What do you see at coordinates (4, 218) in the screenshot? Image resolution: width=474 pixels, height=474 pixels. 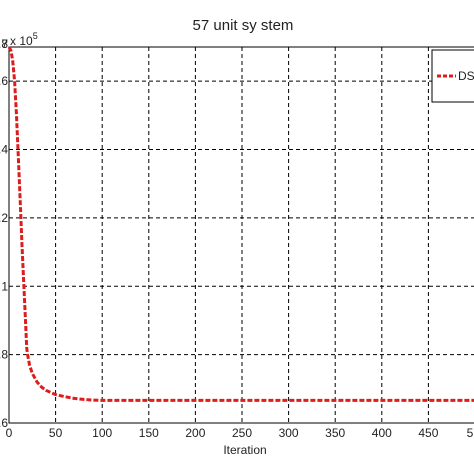 I see `y-tick-label: .2` at bounding box center [4, 218].